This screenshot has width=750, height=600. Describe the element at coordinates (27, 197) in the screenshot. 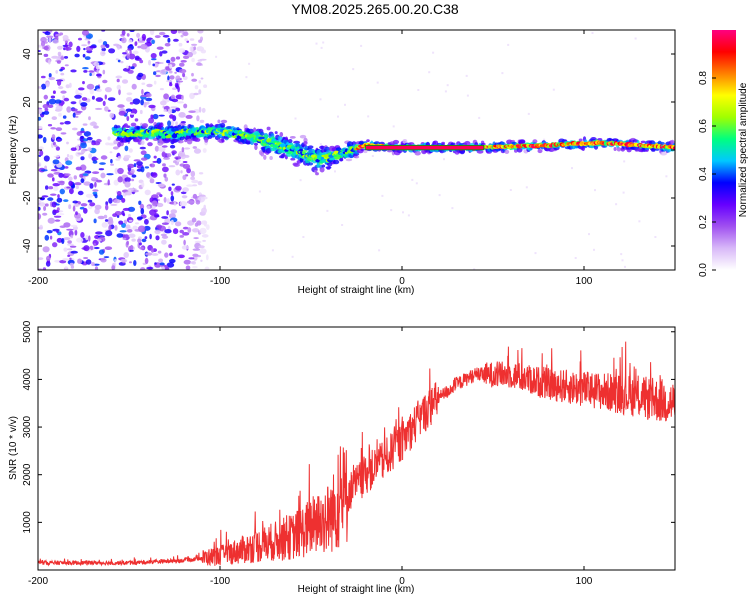

I see `y-tick-label: -20` at that location.